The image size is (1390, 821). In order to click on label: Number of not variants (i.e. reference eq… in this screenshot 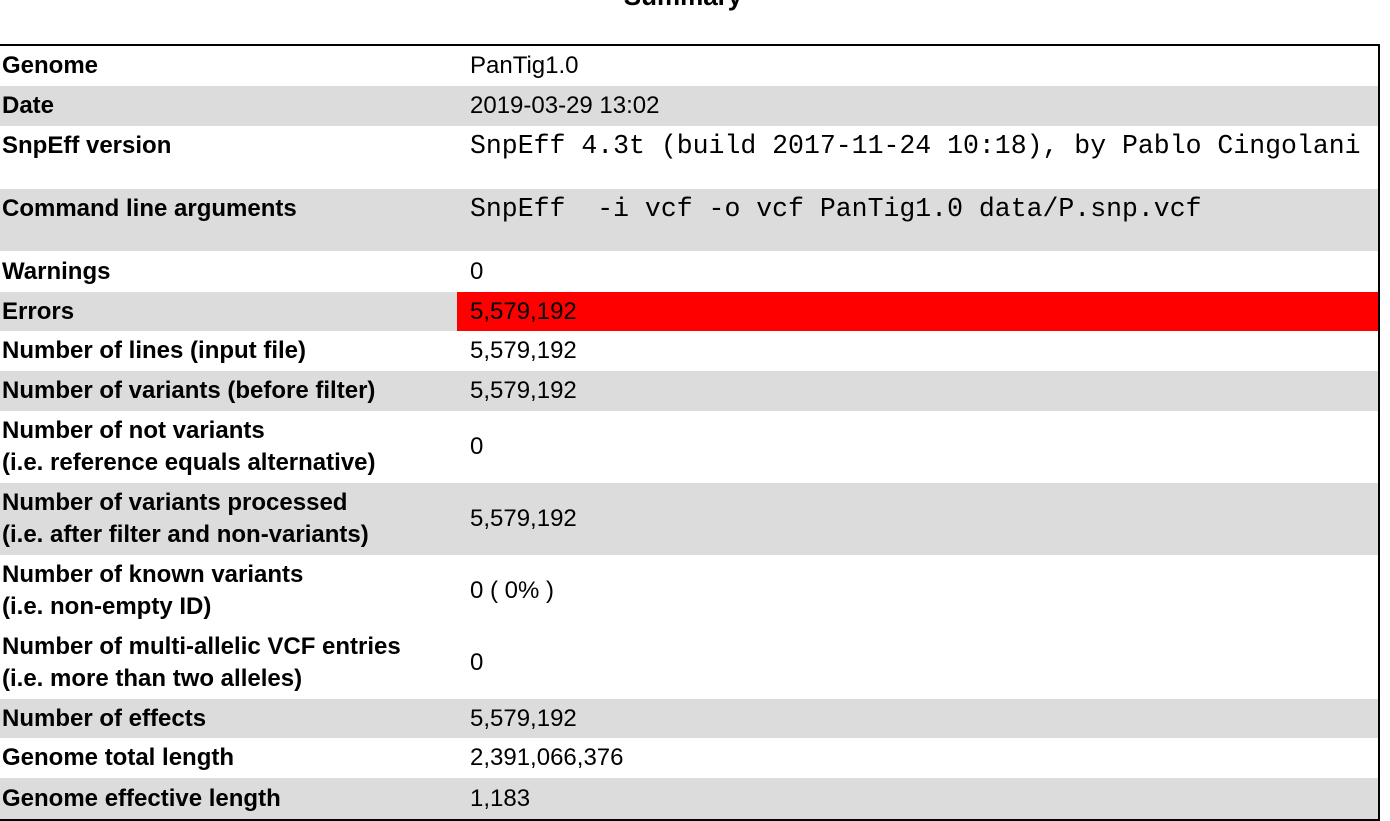, I will do `click(228, 447)`.